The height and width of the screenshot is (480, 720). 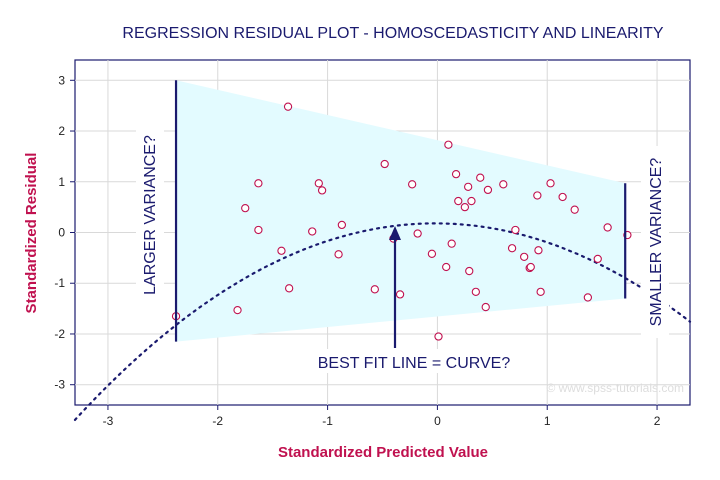 I want to click on y-tick-label: 2, so click(x=61, y=131).